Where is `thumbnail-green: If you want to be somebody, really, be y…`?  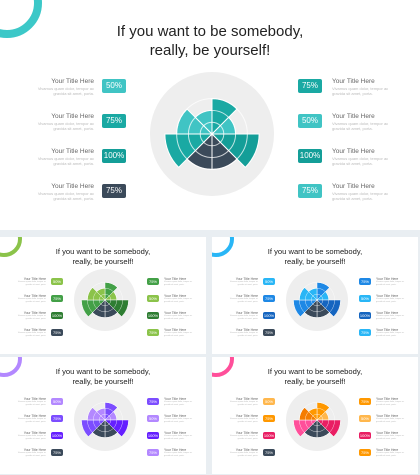
thumbnail-green: If you want to be somebody, really, be y… is located at coordinates (103, 295).